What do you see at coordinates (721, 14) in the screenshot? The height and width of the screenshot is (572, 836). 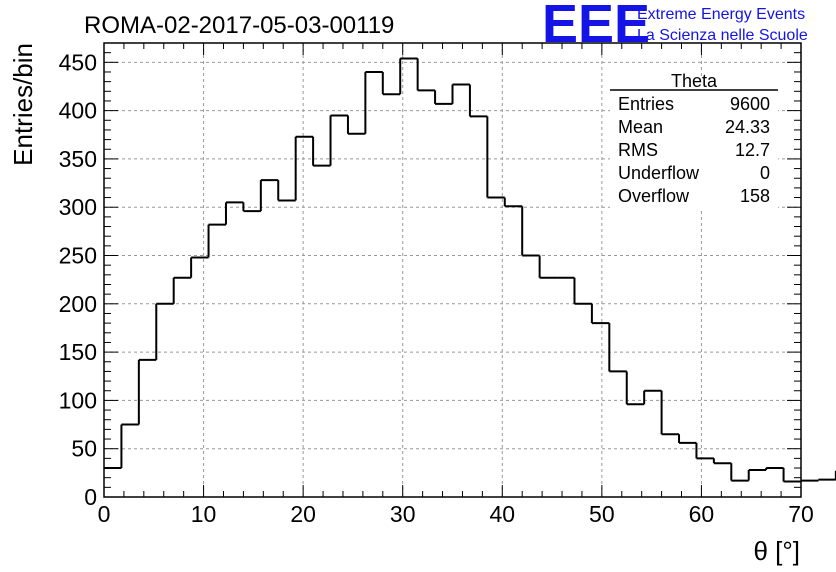 I see `logo-line-1: Extreme Energy Events` at bounding box center [721, 14].